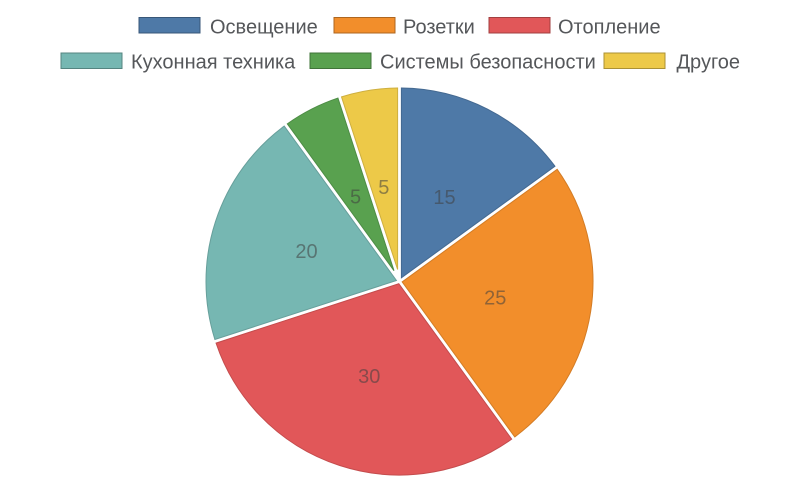  Describe the element at coordinates (213, 63) in the screenshot. I see `svg-text: Кухонная техника` at that location.